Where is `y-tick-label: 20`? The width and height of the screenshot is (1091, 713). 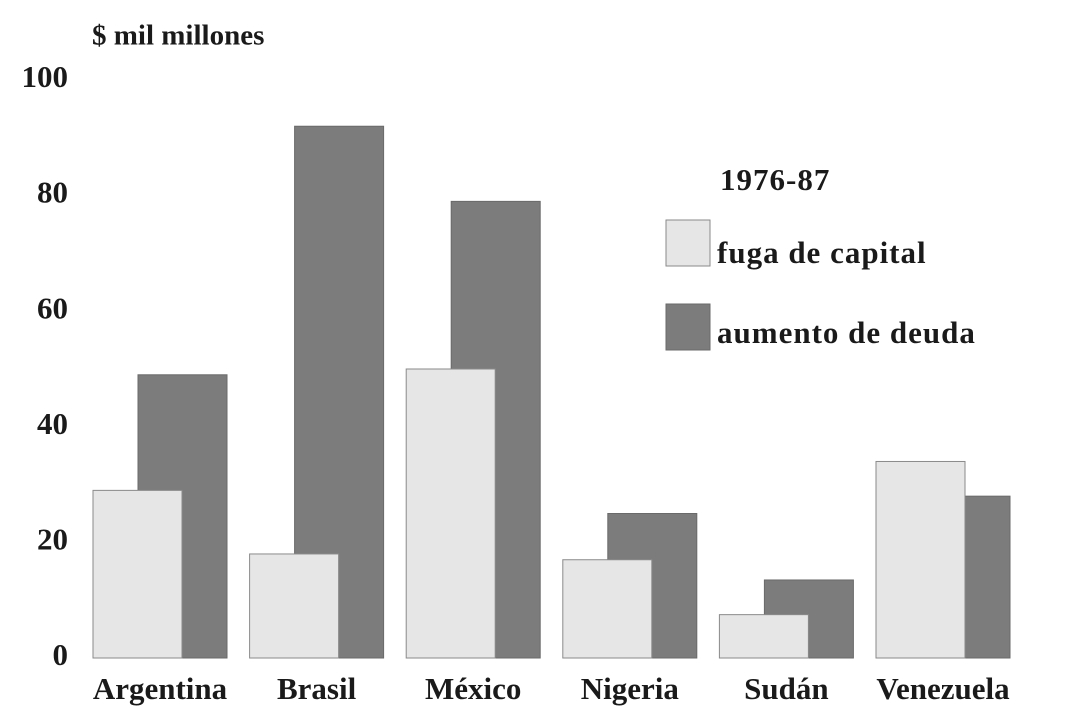 y-tick-label: 20 is located at coordinates (52, 539).